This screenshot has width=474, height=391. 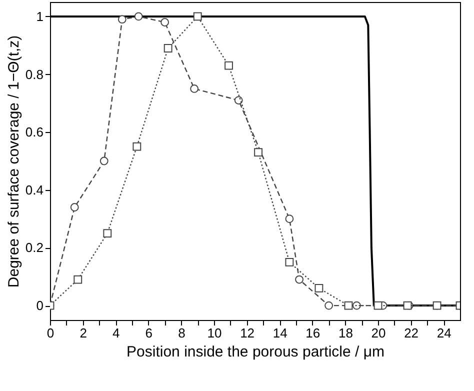 I want to click on x-tick-label: 20, so click(x=378, y=333).